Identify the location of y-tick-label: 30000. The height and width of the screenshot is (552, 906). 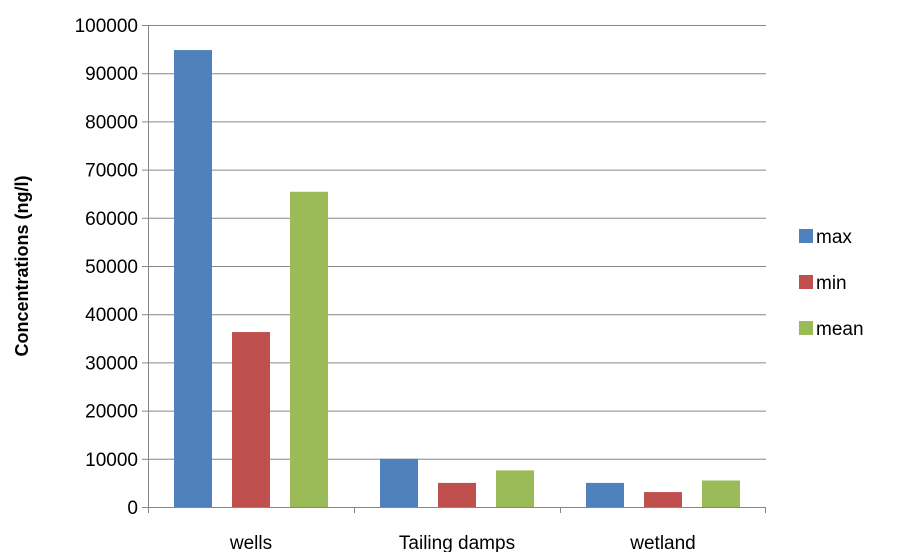
(111, 363).